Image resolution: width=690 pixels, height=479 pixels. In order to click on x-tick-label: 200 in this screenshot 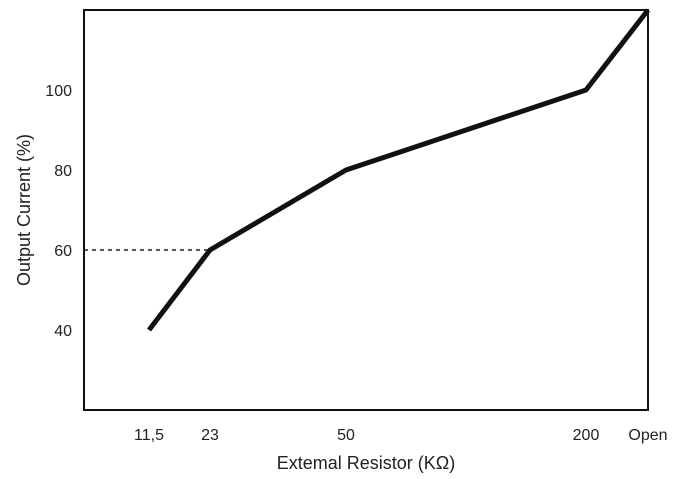, I will do `click(586, 435)`.